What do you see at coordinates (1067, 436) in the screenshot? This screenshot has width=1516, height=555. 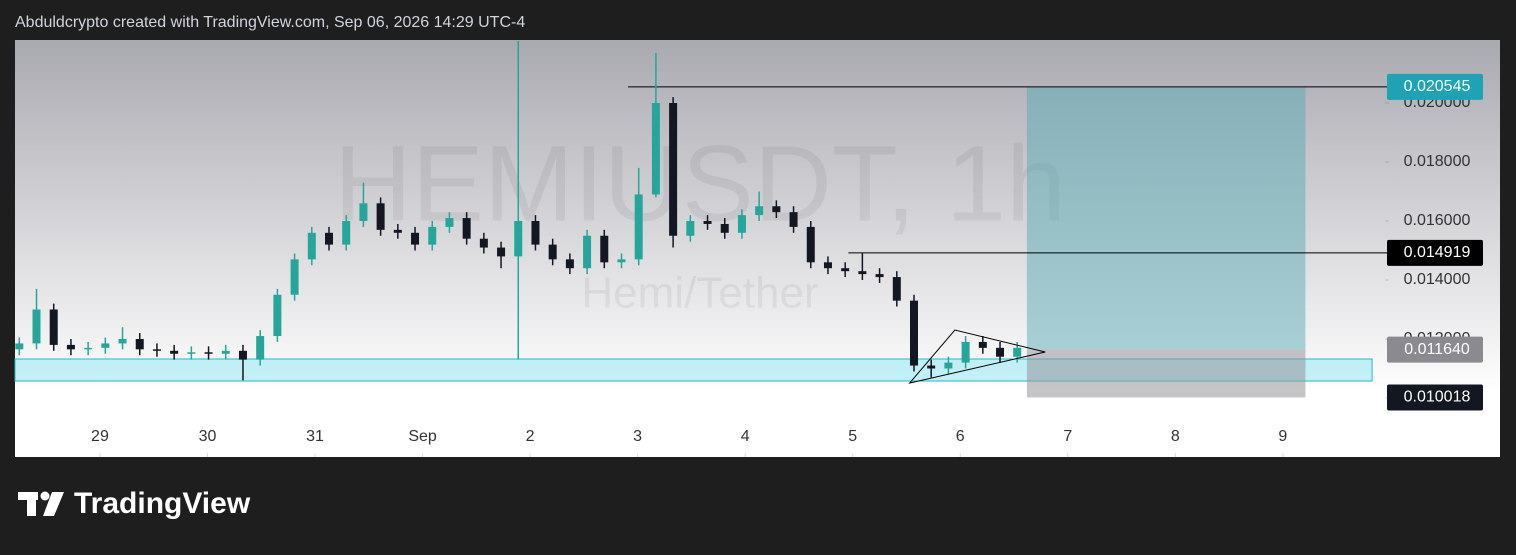 I see `x-tick-label: 7` at bounding box center [1067, 436].